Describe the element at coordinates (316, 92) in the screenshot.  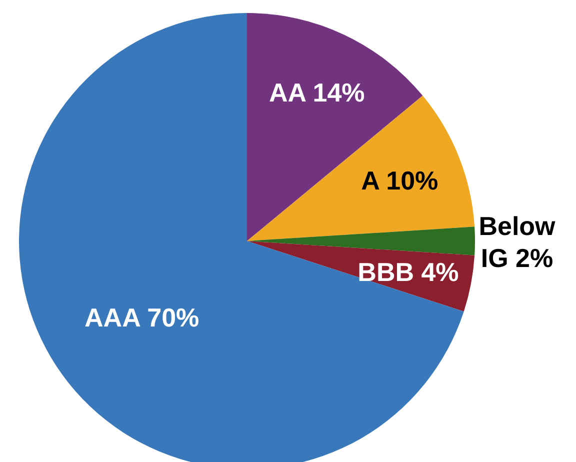
I see `slice-label: AA 14%` at that location.